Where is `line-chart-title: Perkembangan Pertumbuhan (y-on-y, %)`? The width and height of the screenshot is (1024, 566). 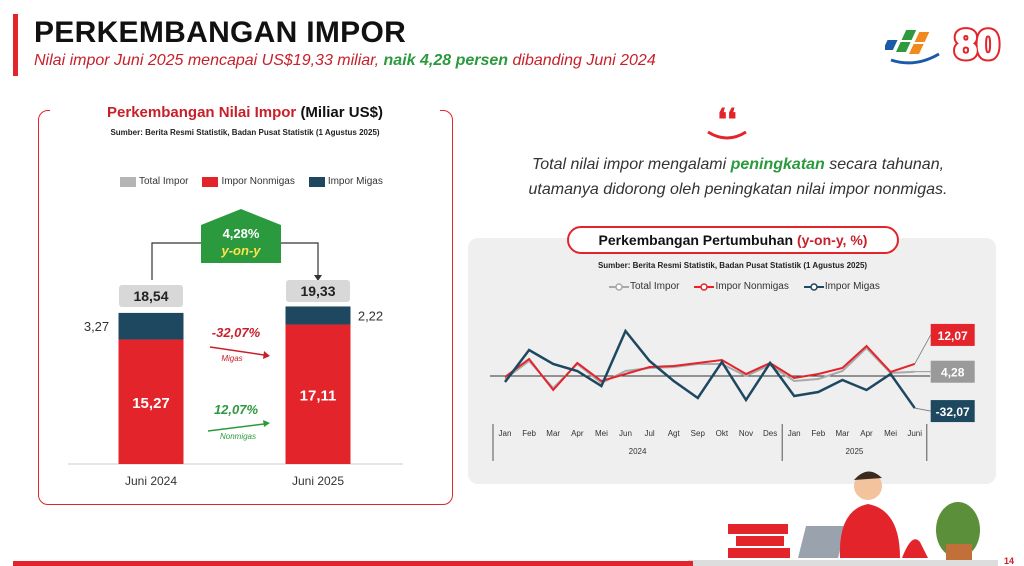 line-chart-title: Perkembangan Pertumbuhan (y-on-y, %) is located at coordinates (733, 240).